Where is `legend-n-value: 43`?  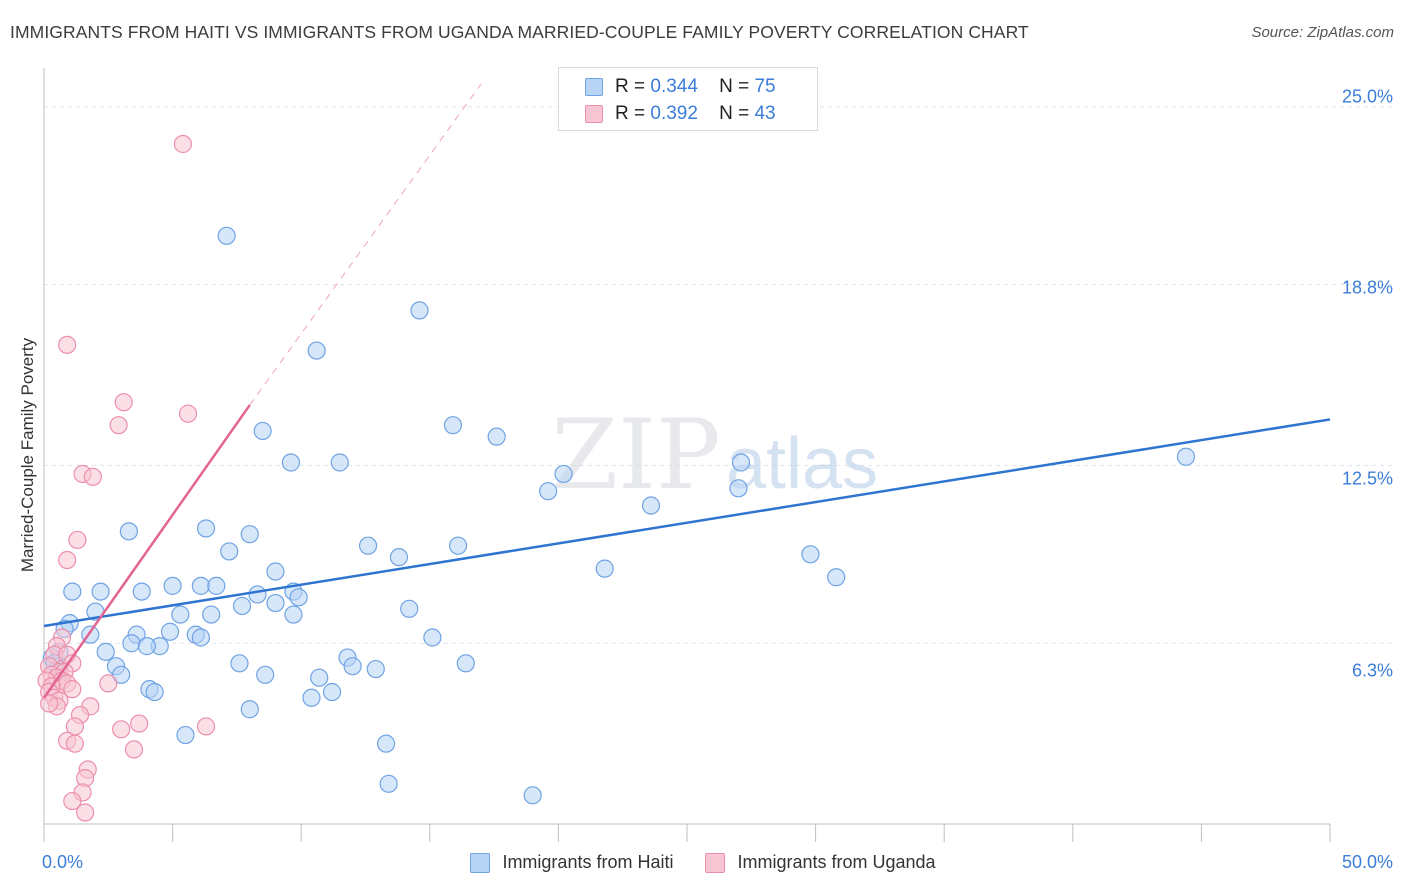 legend-n-value: 43 is located at coordinates (765, 113).